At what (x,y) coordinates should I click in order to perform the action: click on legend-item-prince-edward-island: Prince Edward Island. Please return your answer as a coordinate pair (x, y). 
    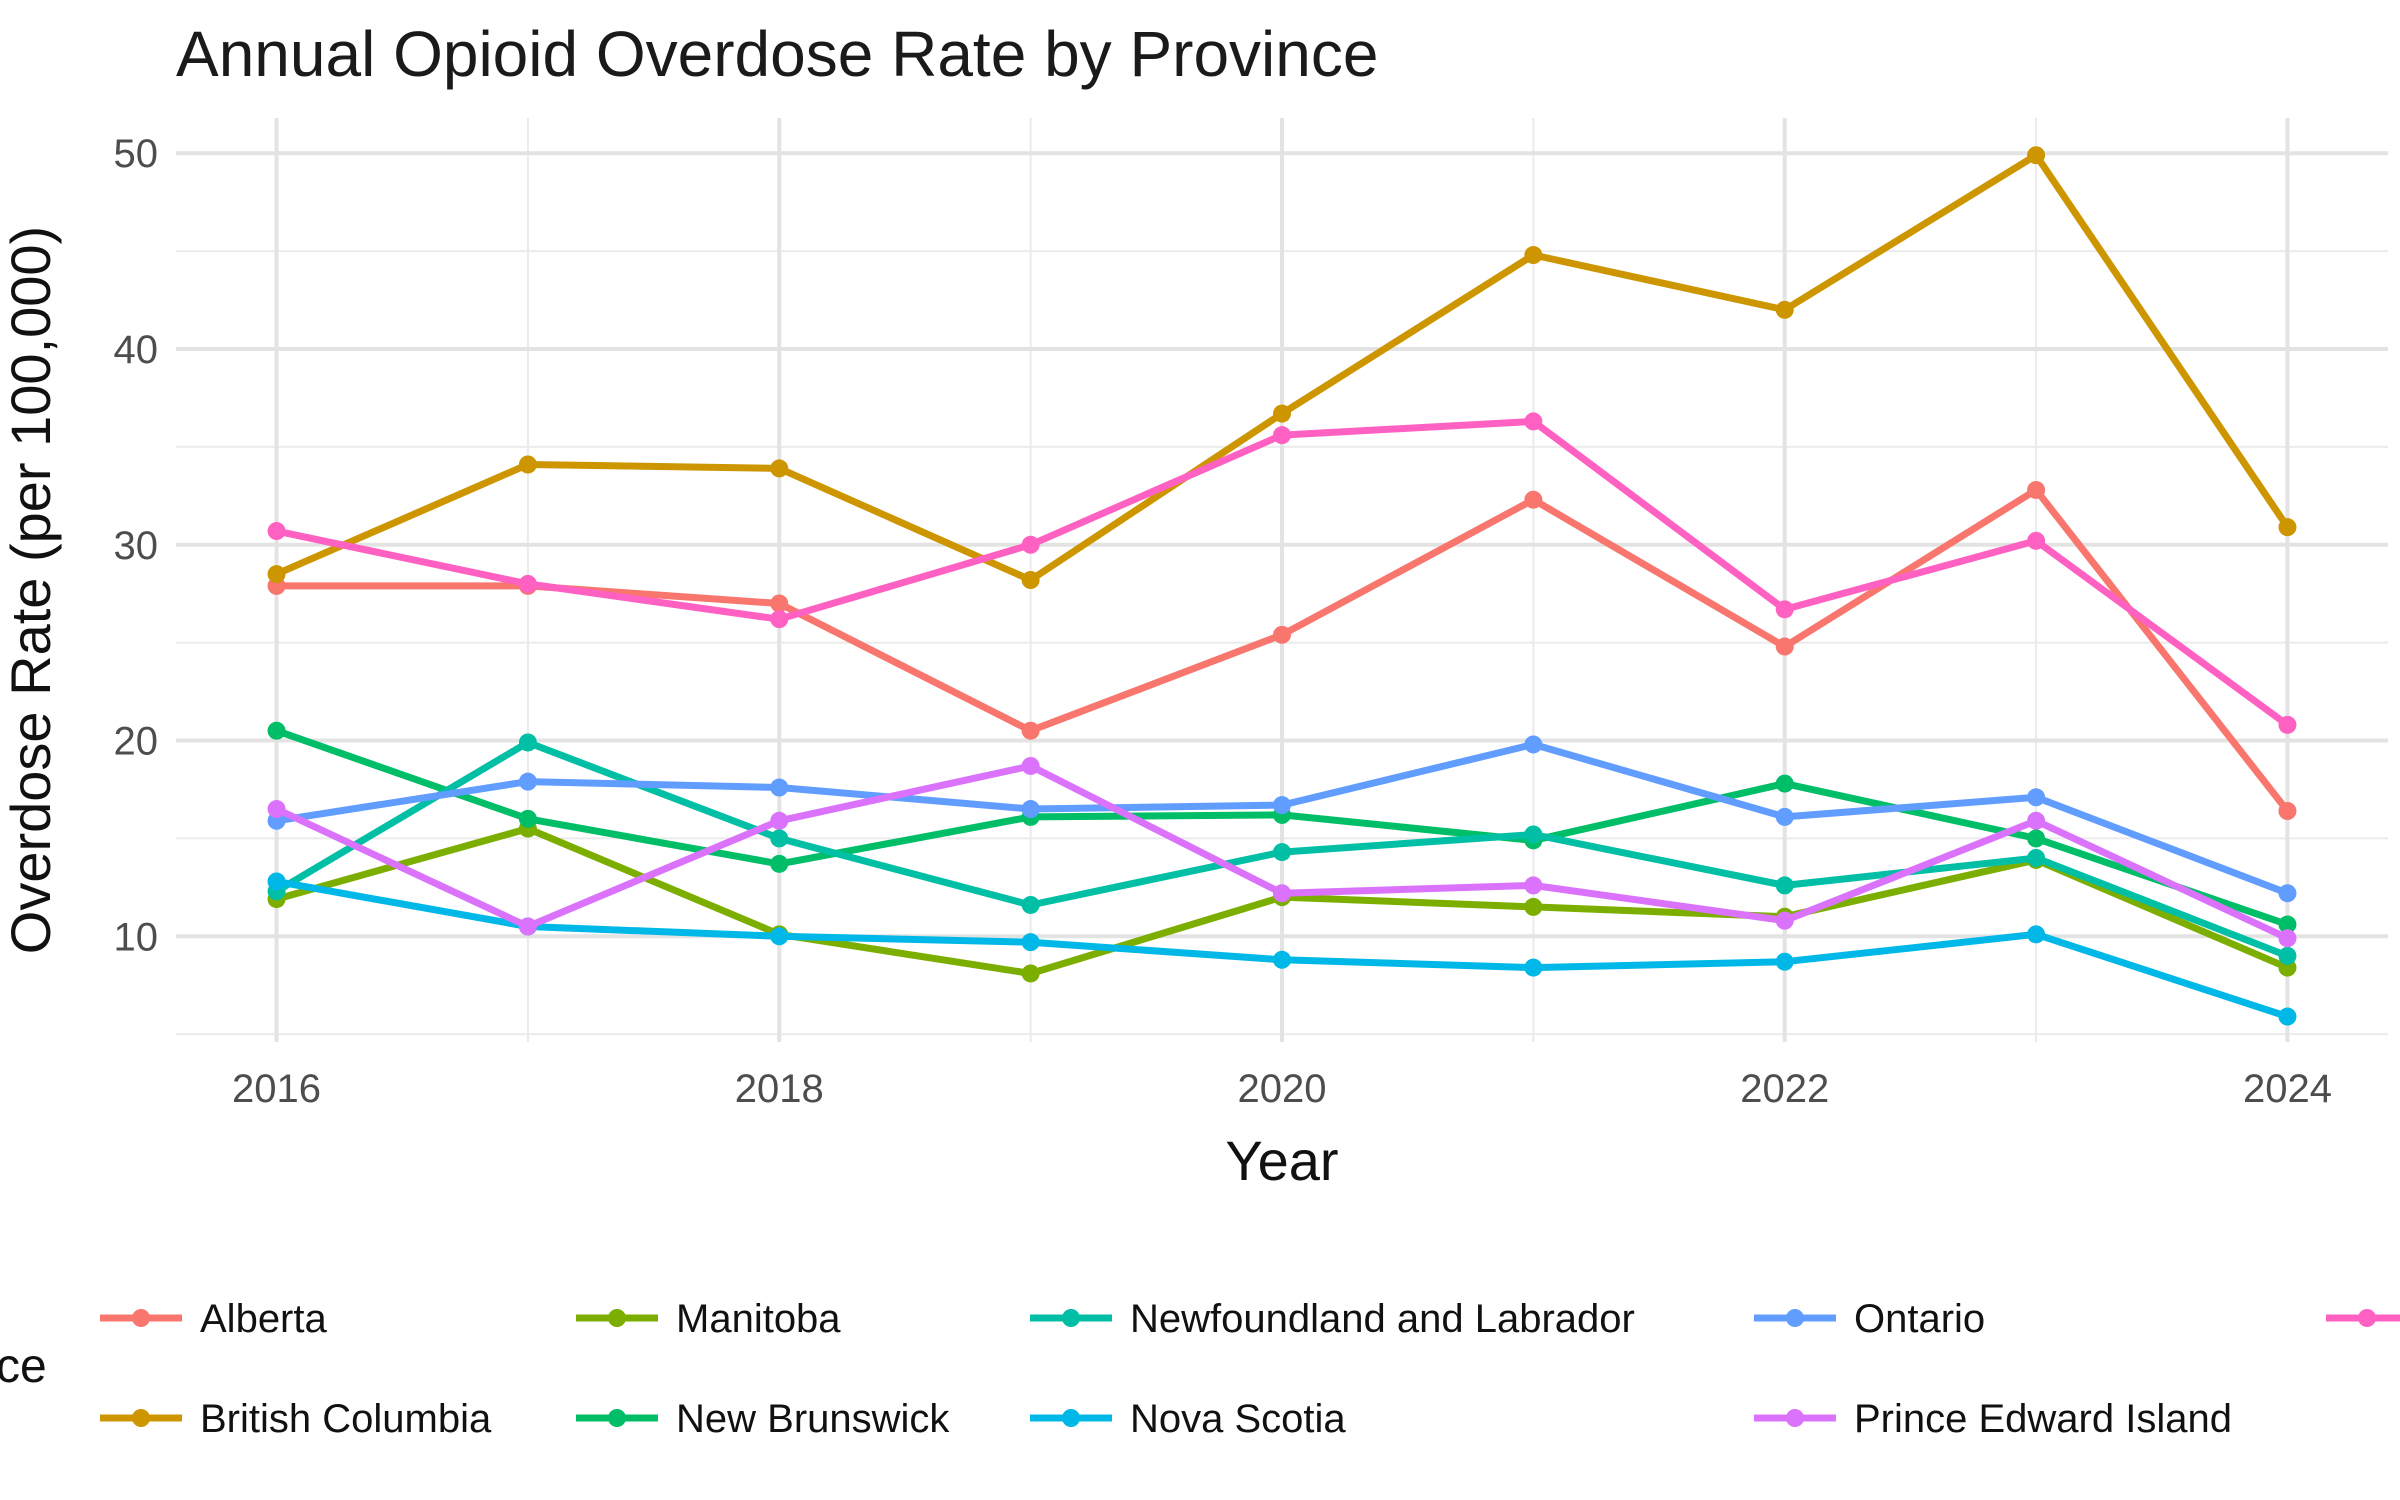
    Looking at the image, I should click on (1993, 1419).